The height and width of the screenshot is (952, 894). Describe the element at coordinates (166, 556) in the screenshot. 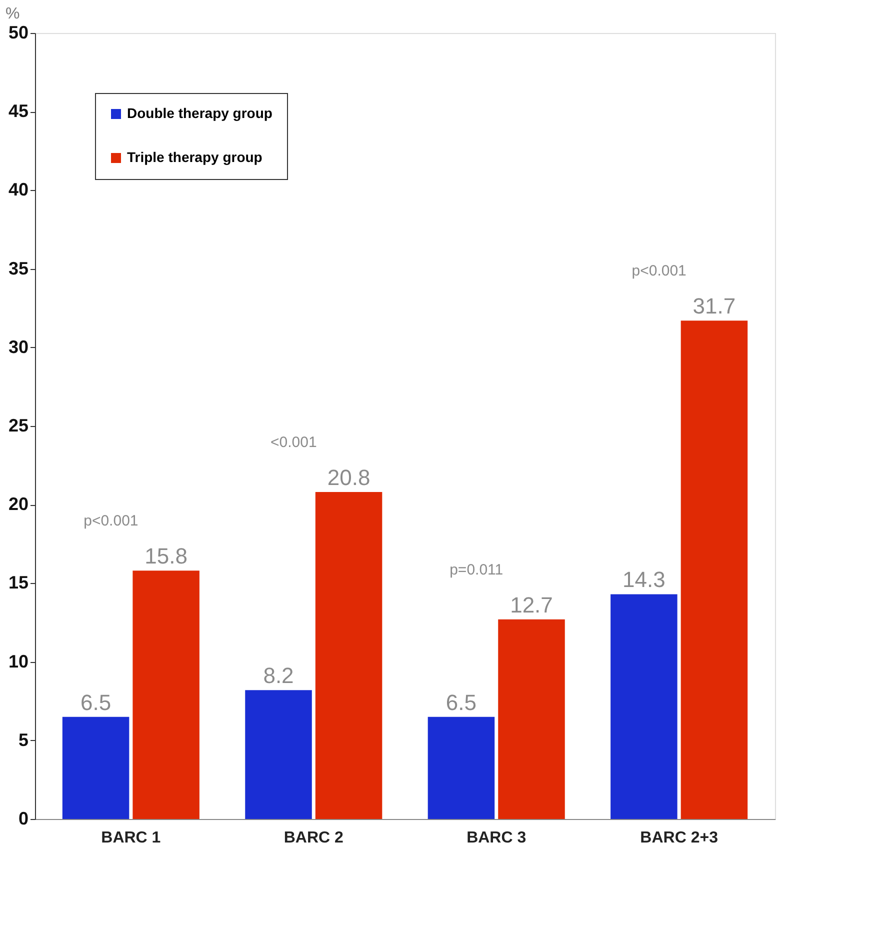

I see `data-label: 15.8` at that location.